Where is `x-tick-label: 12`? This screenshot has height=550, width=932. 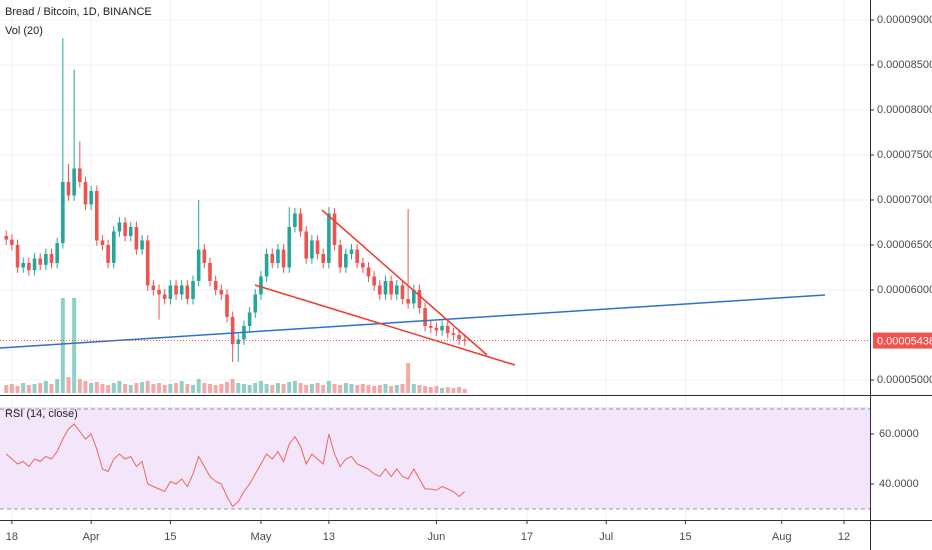
x-tick-label: 12 is located at coordinates (844, 537).